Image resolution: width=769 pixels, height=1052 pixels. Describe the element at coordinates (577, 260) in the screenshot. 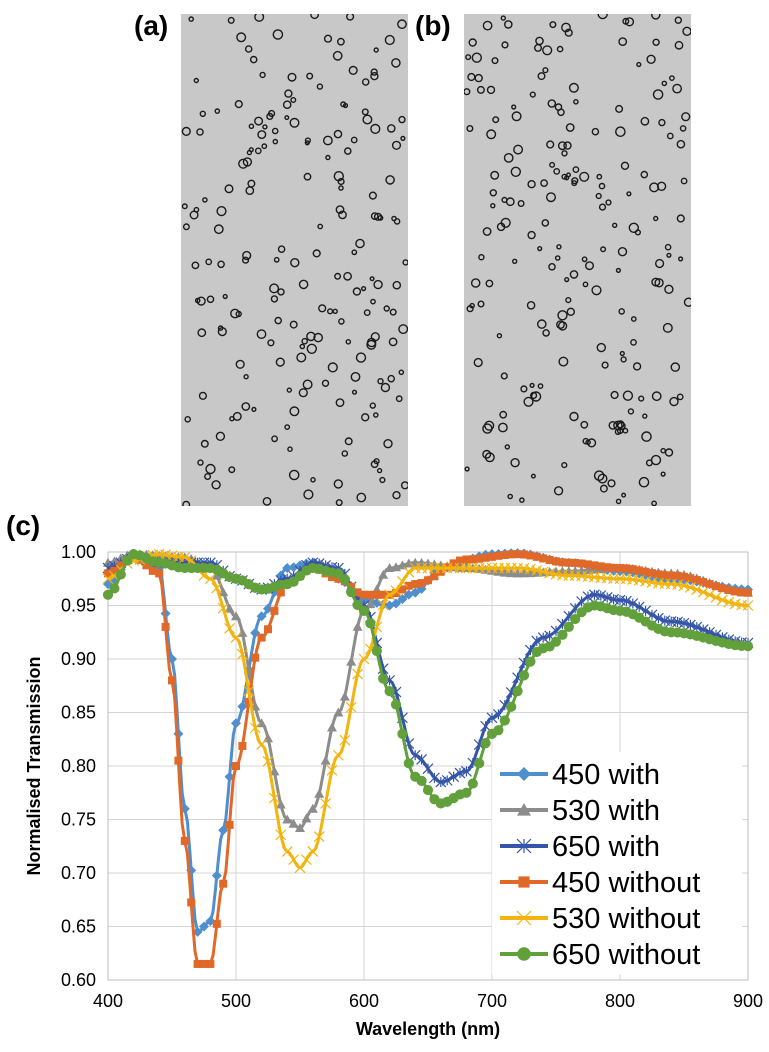

I see `micrograph-panel-b` at that location.